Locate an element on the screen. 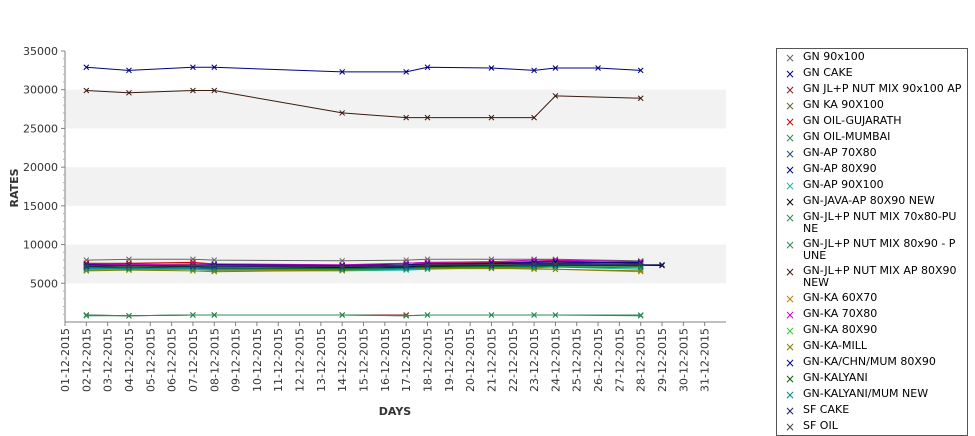 This screenshot has height=436, width=975. legend-item: × GN-KALYANI/MUM NEW is located at coordinates (872, 394).